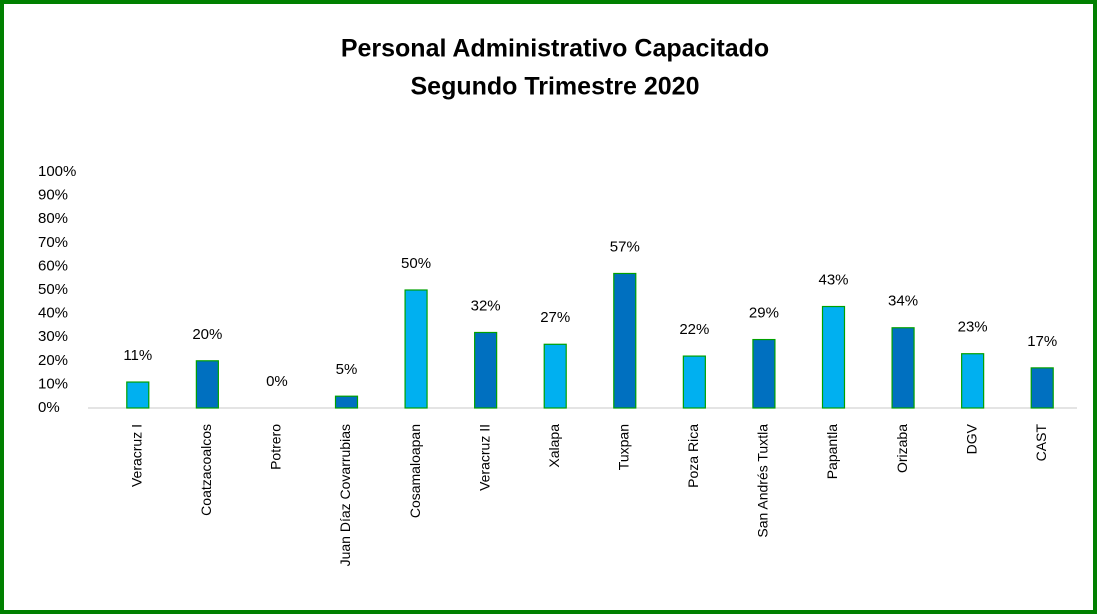 The width and height of the screenshot is (1097, 614). What do you see at coordinates (53, 383) in the screenshot?
I see `y-tick-label: 10%` at bounding box center [53, 383].